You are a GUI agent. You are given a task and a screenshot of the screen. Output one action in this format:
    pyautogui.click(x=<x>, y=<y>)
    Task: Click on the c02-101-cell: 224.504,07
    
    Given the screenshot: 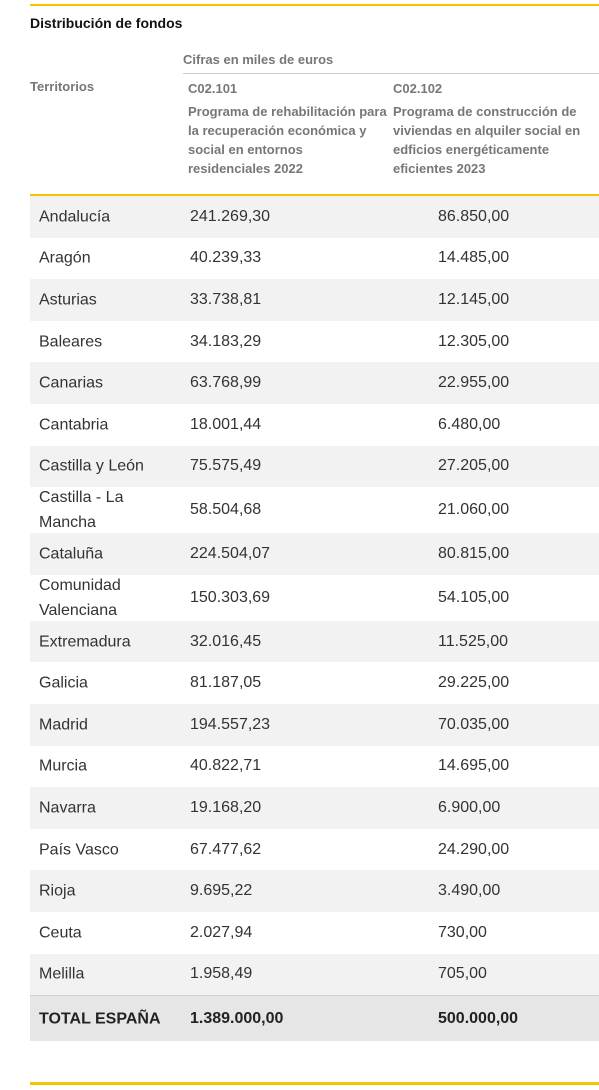 What is the action you would take?
    pyautogui.click(x=230, y=553)
    